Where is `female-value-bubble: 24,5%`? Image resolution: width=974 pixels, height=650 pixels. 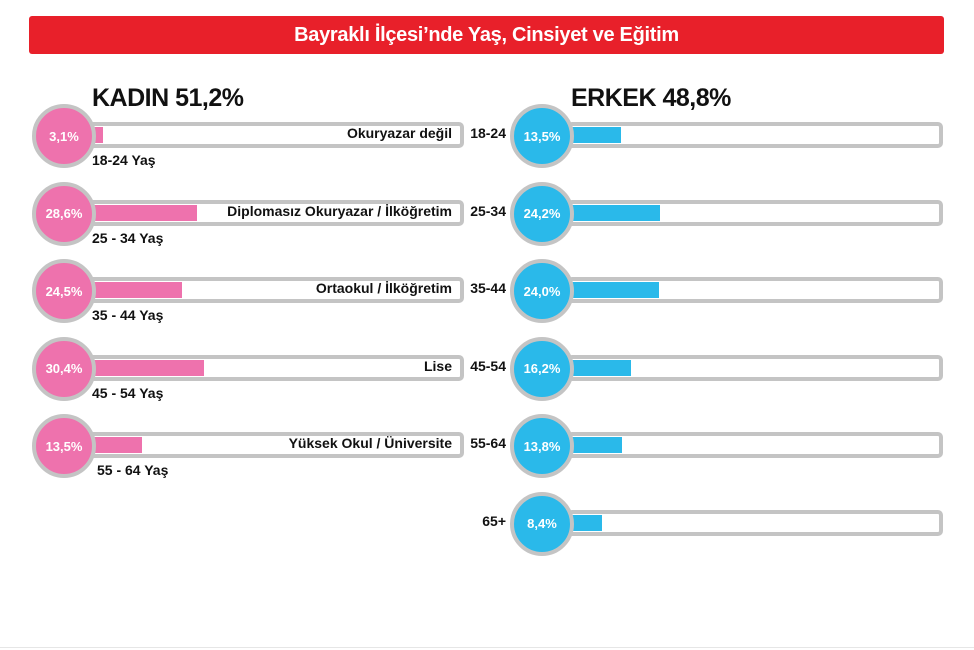
female-value-bubble: 24,5% is located at coordinates (64, 291).